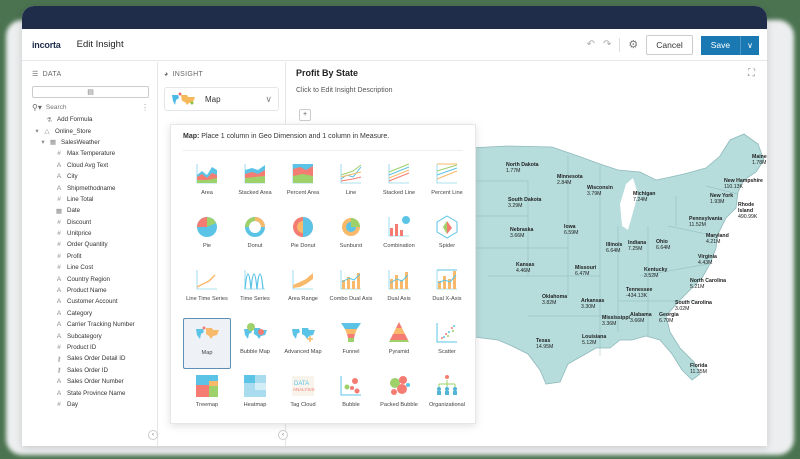  What do you see at coordinates (305, 115) in the screenshot?
I see `add-button: +` at bounding box center [305, 115].